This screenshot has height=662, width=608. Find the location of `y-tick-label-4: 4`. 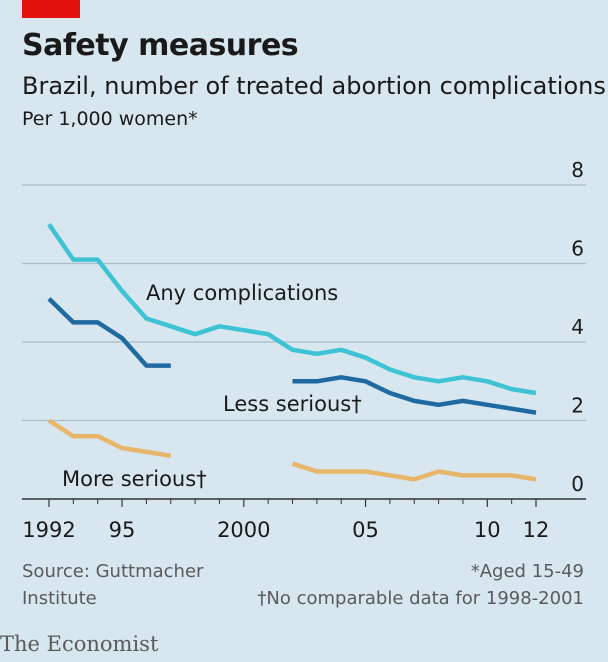

y-tick-label-4: 4 is located at coordinates (577, 327).